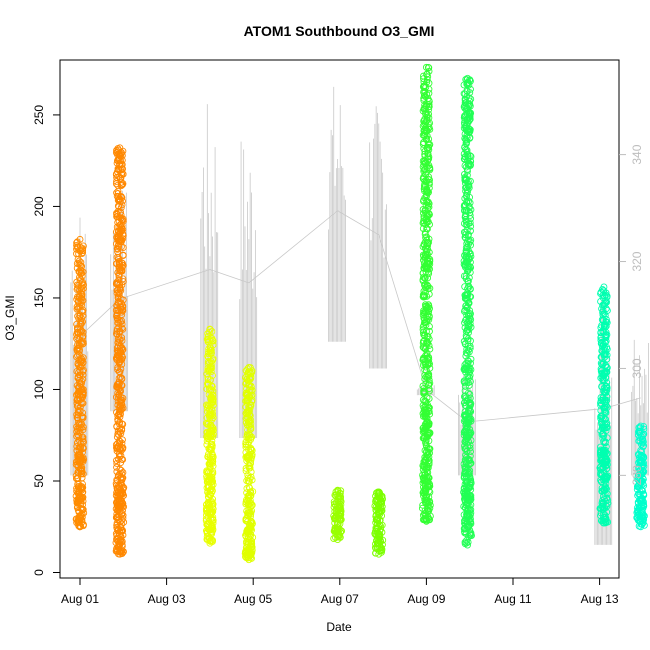  What do you see at coordinates (80, 599) in the screenshot?
I see `x-tick-label: Aug 01` at bounding box center [80, 599].